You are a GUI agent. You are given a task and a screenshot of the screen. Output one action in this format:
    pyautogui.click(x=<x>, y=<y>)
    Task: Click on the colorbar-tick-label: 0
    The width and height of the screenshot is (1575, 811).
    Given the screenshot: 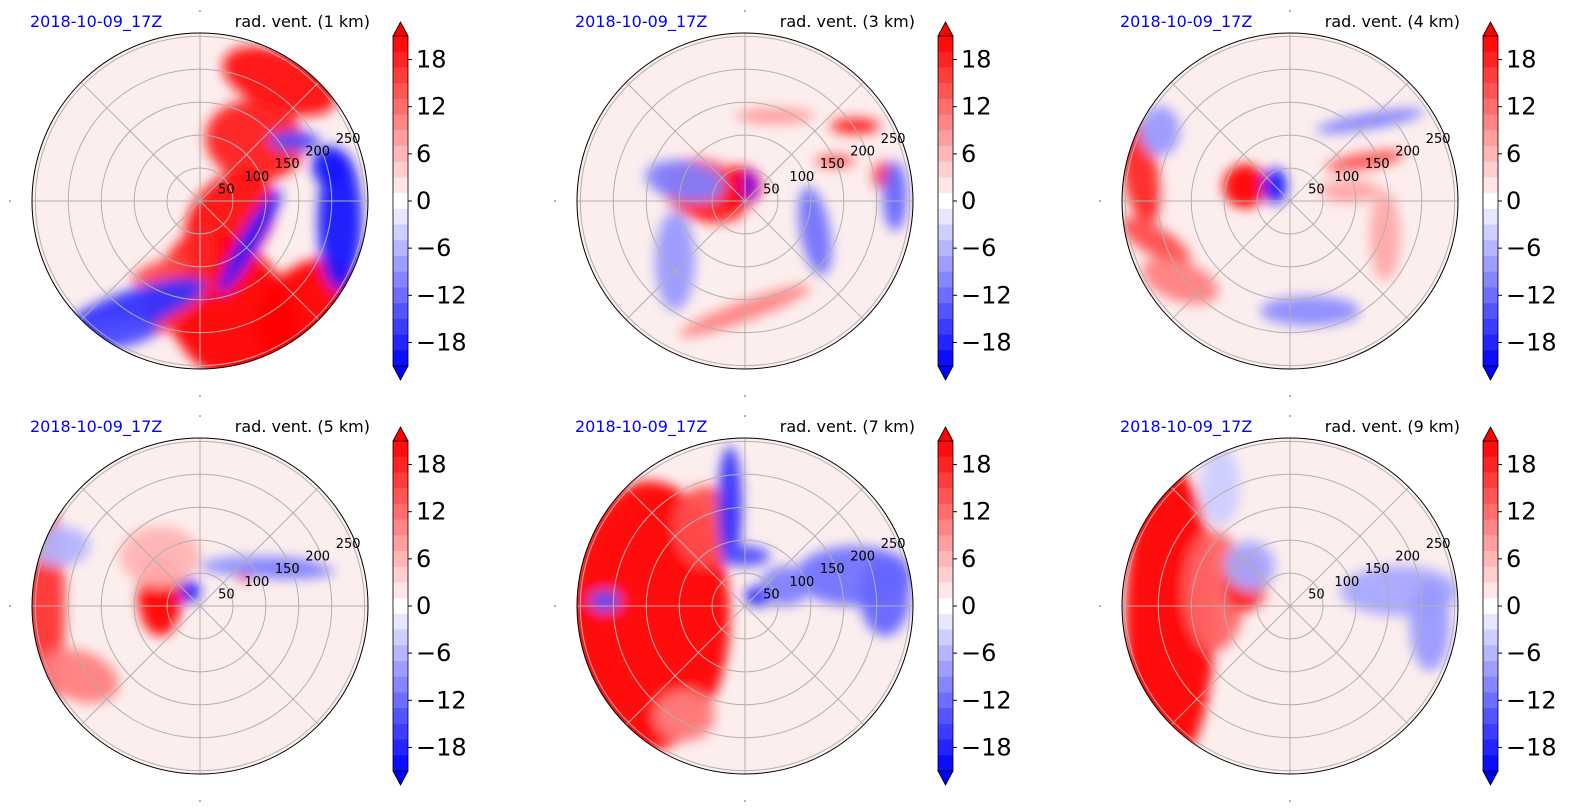 What is the action you would take?
    pyautogui.click(x=423, y=201)
    